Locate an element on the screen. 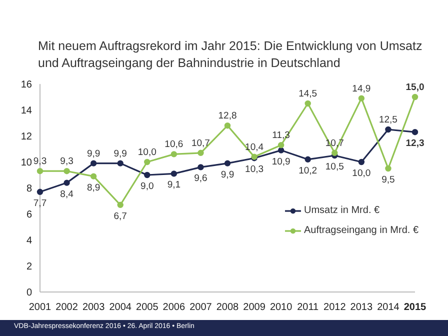 The width and height of the screenshot is (448, 336). x-tick-label: 2008 is located at coordinates (228, 307).